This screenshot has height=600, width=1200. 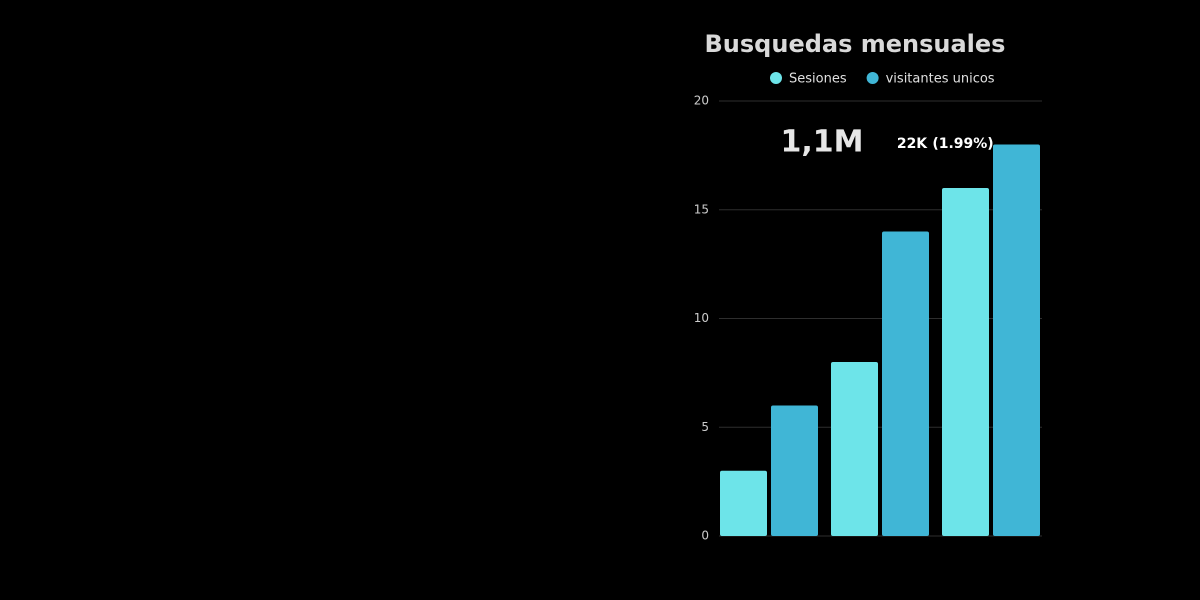 I want to click on chart-title: Busquedas mensuales, so click(x=855, y=44).